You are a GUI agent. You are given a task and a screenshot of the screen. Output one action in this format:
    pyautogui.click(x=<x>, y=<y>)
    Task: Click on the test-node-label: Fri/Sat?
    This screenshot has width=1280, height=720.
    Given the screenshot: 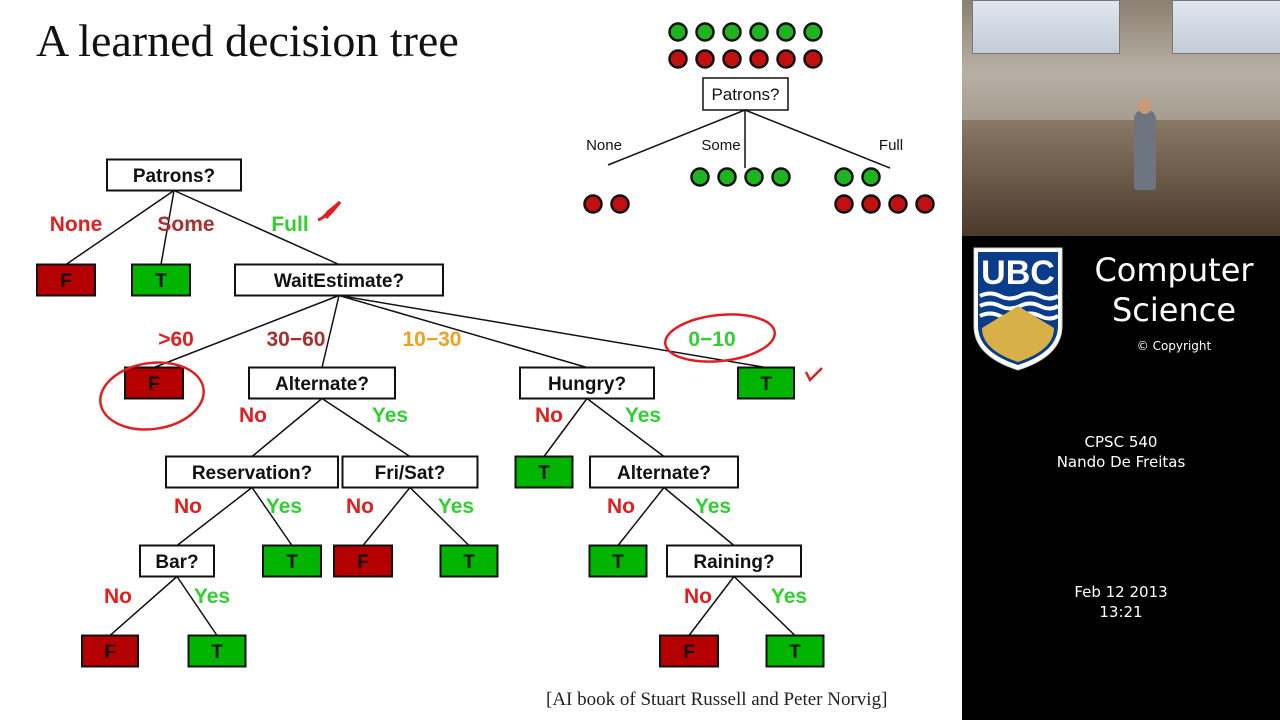 What is the action you would take?
    pyautogui.click(x=410, y=473)
    